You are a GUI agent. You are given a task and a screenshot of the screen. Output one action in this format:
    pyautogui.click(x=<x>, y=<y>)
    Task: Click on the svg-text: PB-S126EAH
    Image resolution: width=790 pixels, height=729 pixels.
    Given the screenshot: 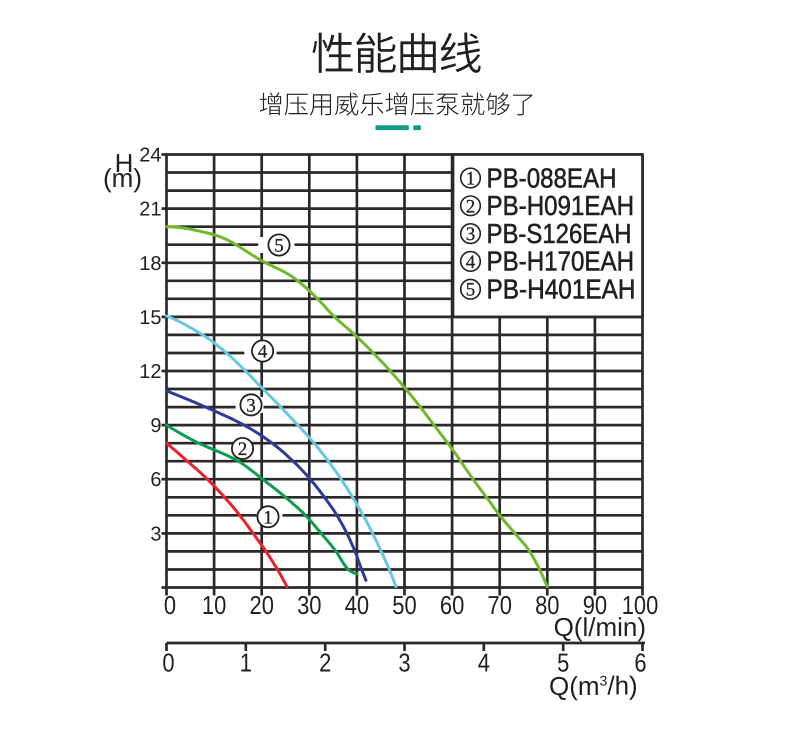 What is the action you would take?
    pyautogui.click(x=559, y=233)
    